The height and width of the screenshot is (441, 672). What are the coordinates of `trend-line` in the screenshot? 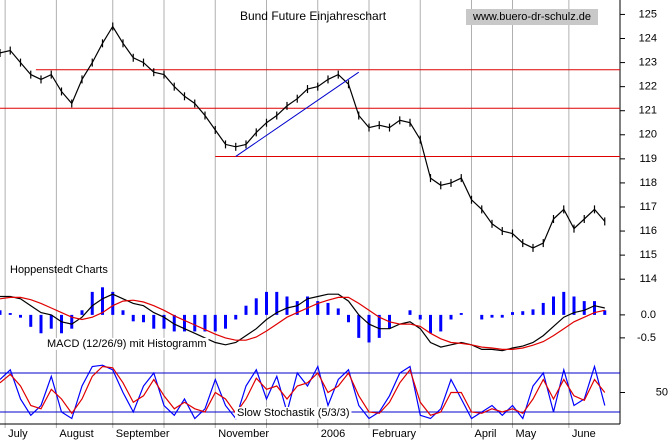 It's located at (297, 114).